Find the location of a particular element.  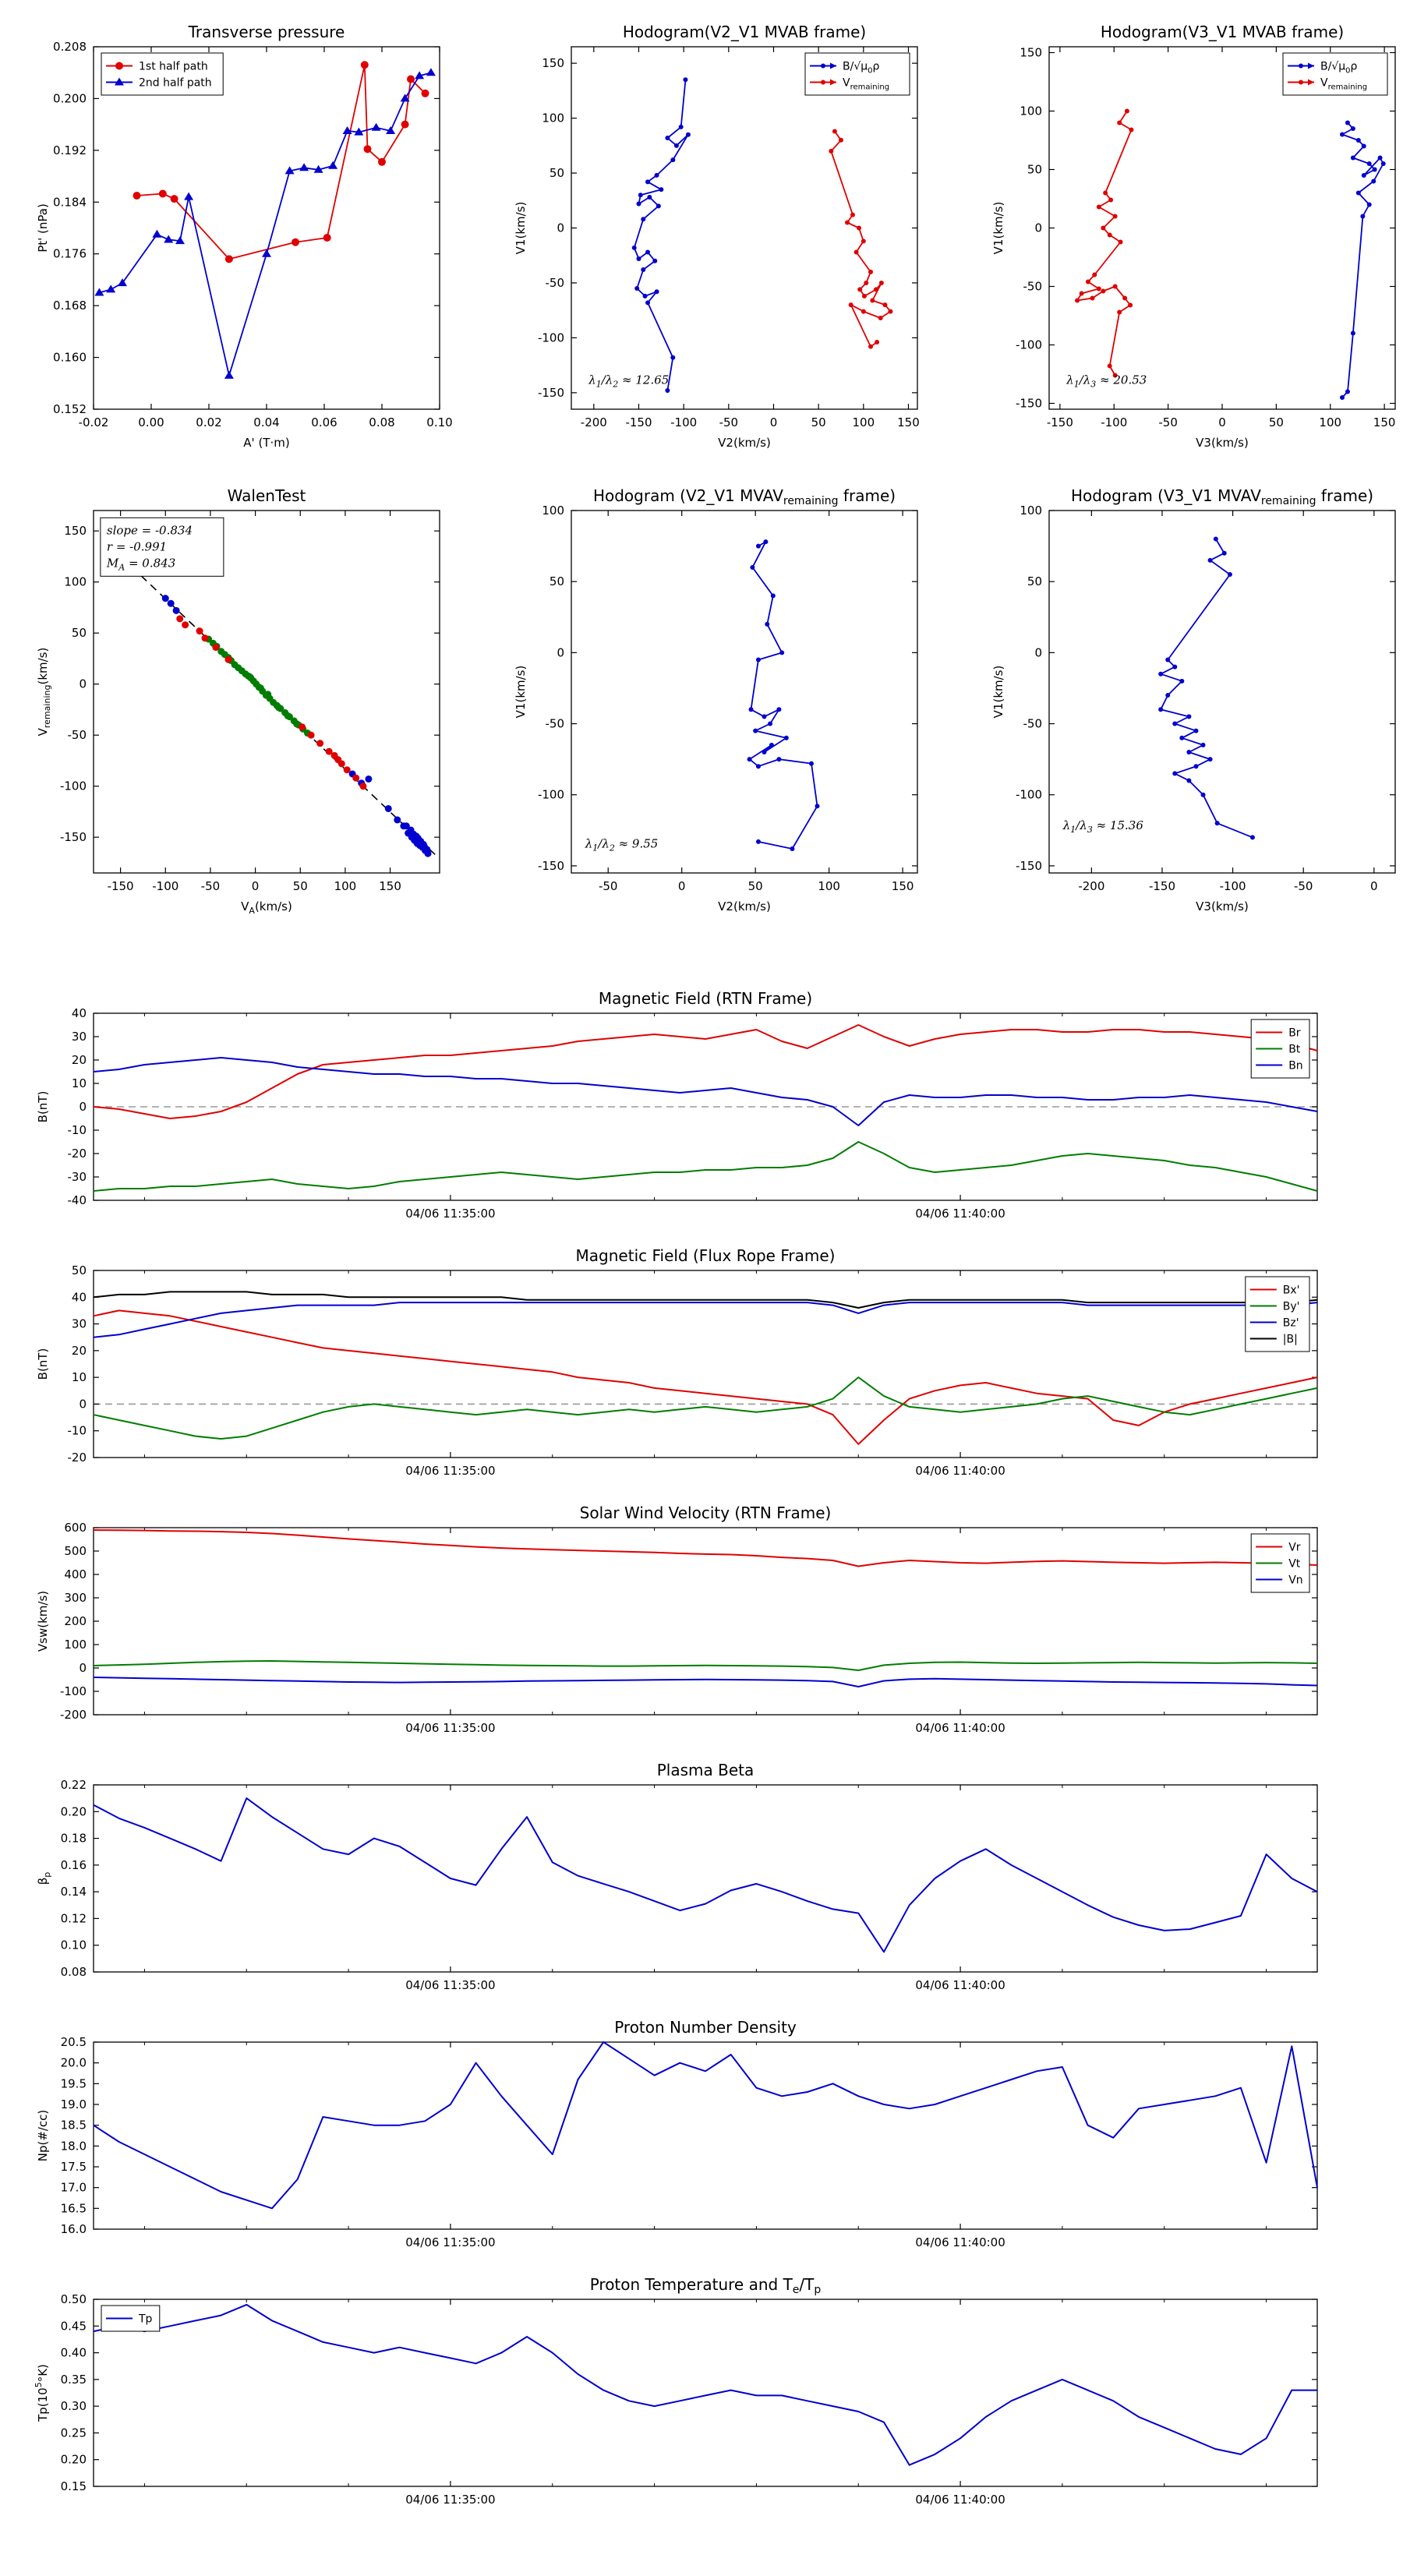

y-tick-label: 16.0 is located at coordinates (74, 2229).